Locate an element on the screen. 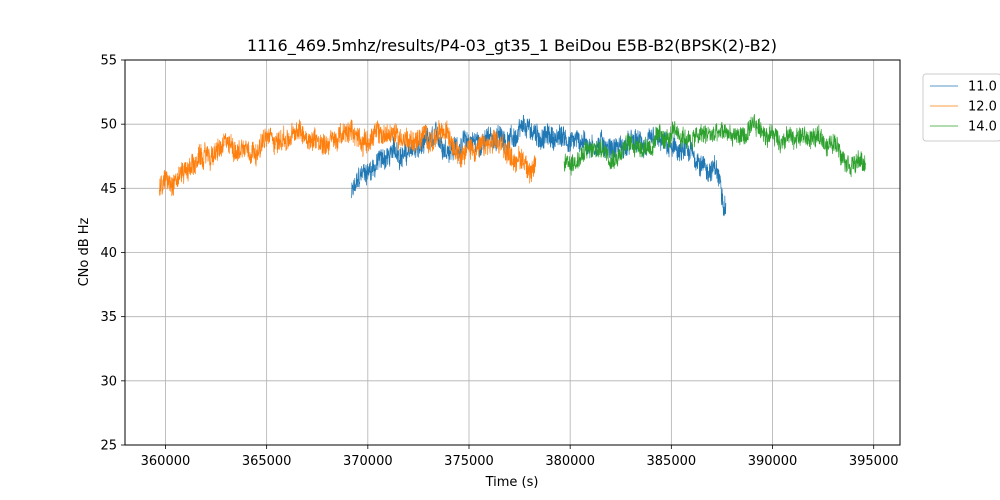 The image size is (1000, 500). y-tick-label: 25 is located at coordinates (108, 446).